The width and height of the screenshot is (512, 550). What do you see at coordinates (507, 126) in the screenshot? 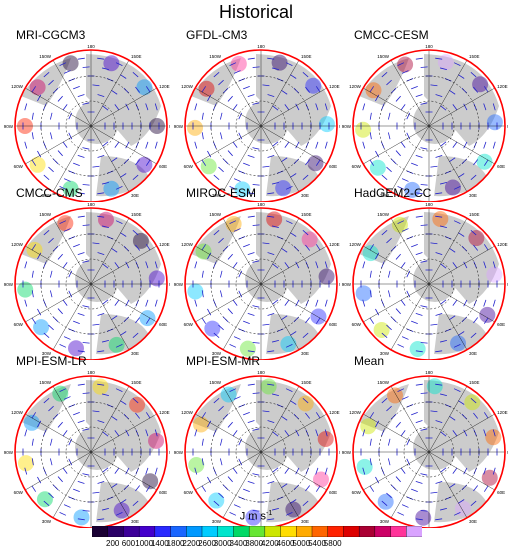
I see `longitude-label: 90E` at bounding box center [507, 126].